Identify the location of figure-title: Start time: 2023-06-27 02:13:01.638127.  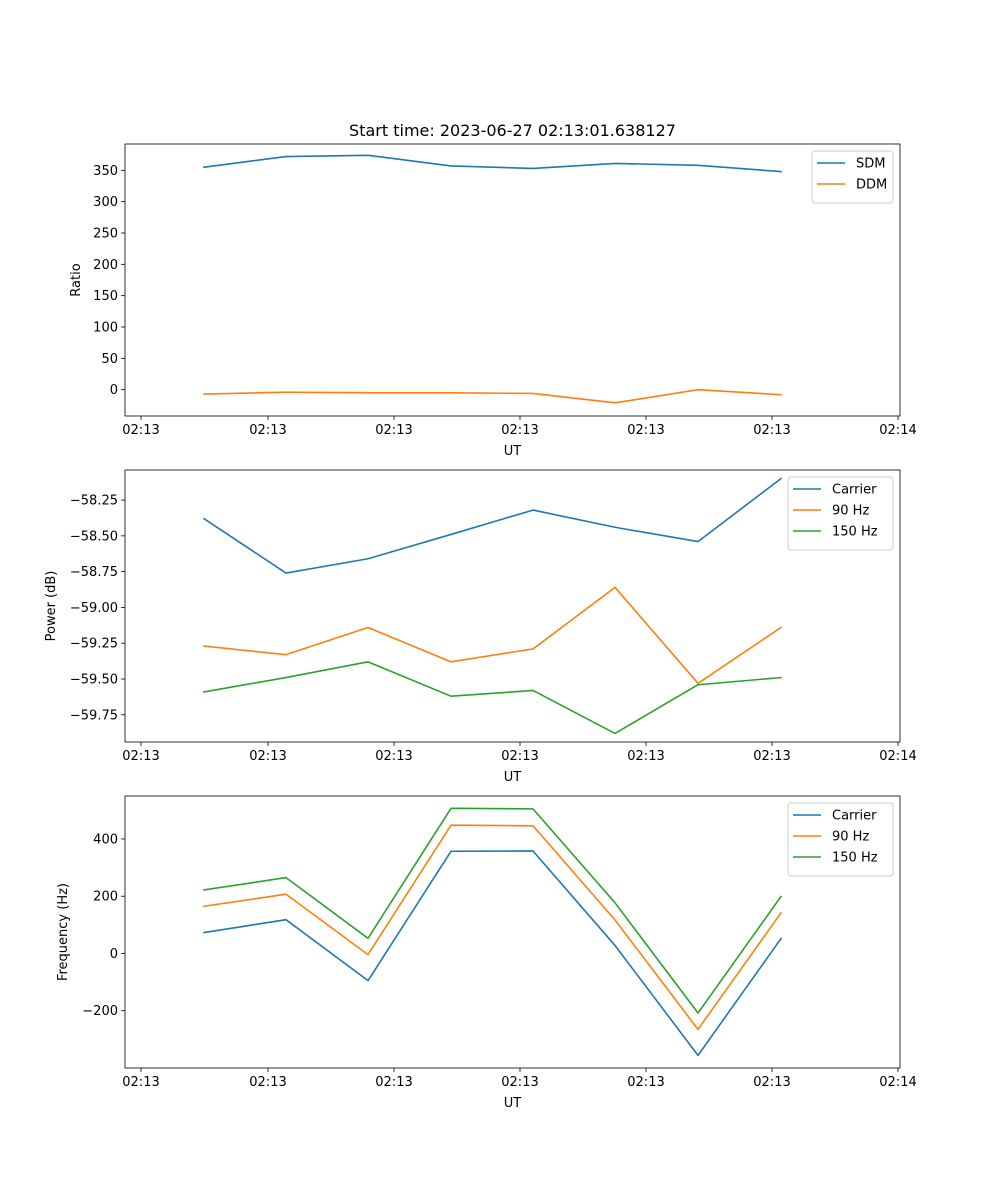
(512, 130).